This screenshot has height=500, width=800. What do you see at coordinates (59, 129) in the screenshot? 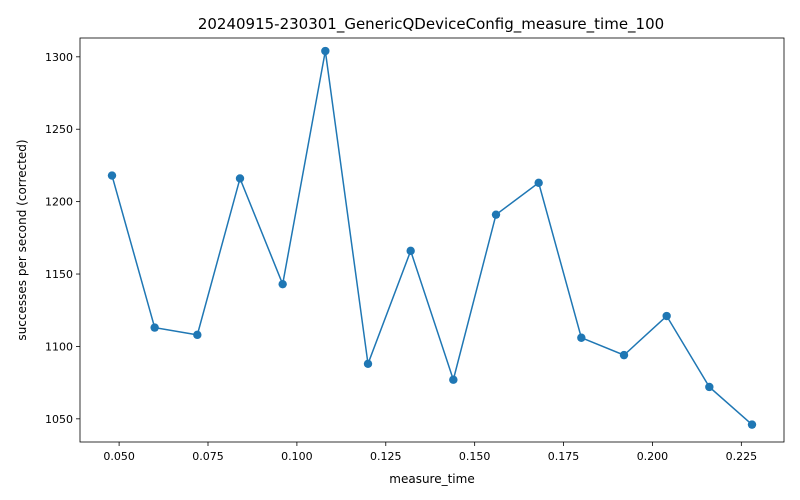
I see `y-tick-label: 1250` at bounding box center [59, 129].